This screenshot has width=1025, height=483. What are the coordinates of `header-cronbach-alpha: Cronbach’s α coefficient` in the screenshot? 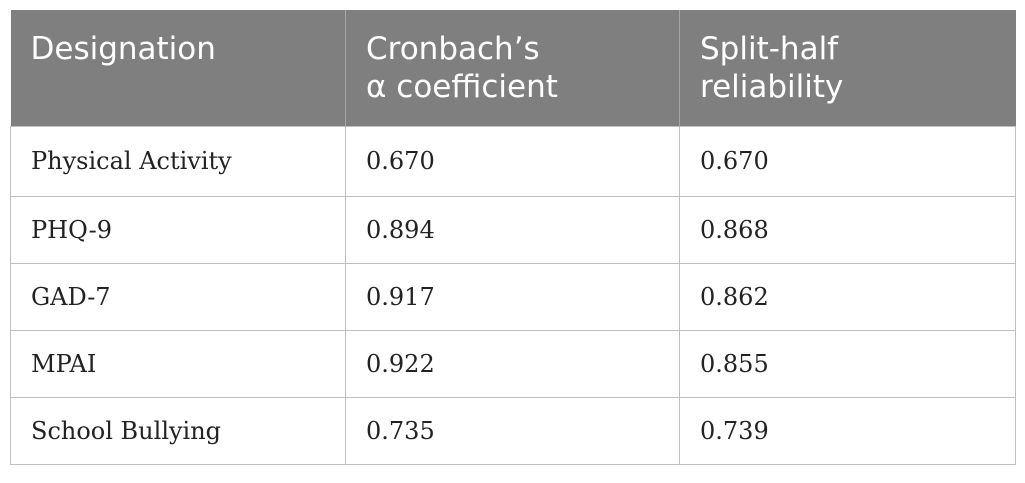 It's located at (512, 68).